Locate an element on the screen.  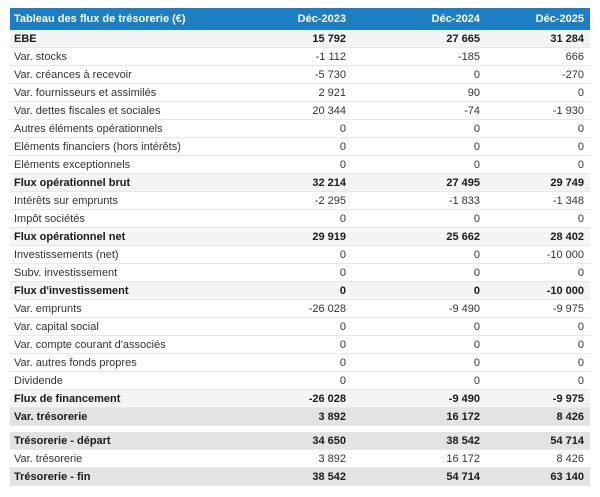
table-row: Trésorerie - fin 38 542 54 714 63 140 is located at coordinates (300, 476).